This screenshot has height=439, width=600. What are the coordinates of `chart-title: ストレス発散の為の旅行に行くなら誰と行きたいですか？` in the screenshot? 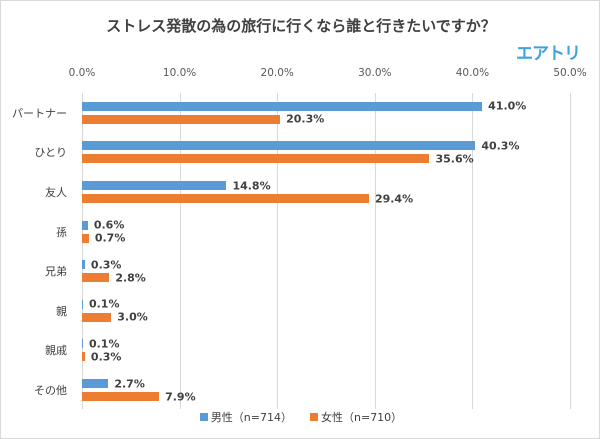 It's located at (301, 26).